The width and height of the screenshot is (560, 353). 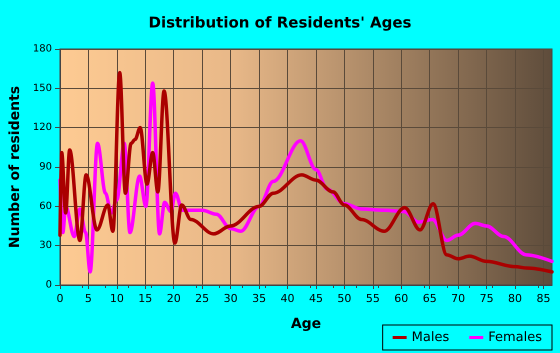 What do you see at coordinates (280, 23) in the screenshot?
I see `chart-title: Distribution of Residents' Ages` at bounding box center [280, 23].